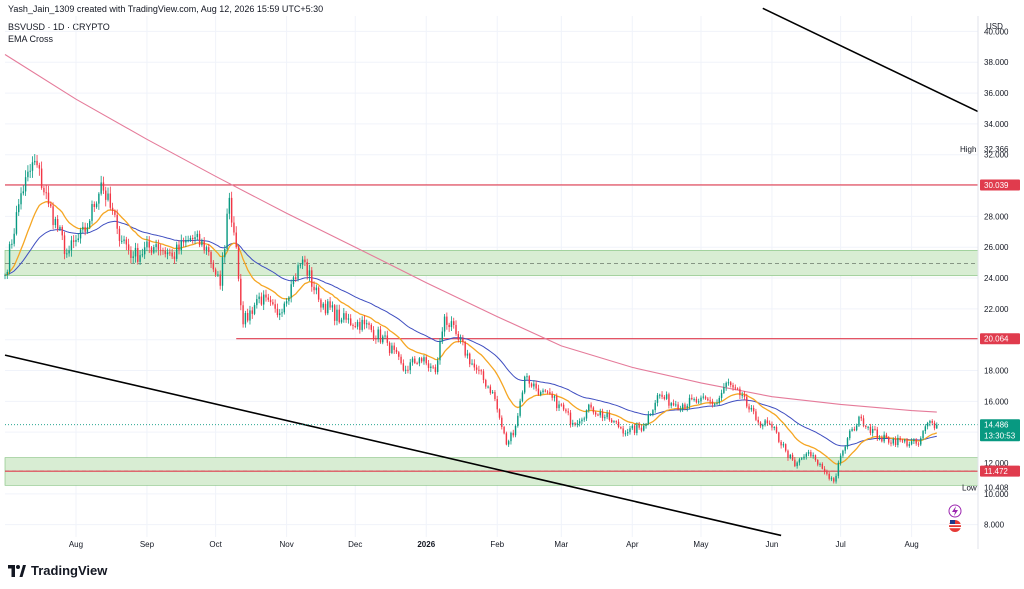  Describe the element at coordinates (996, 278) in the screenshot. I see `y-tick-label: 24.000` at that location.